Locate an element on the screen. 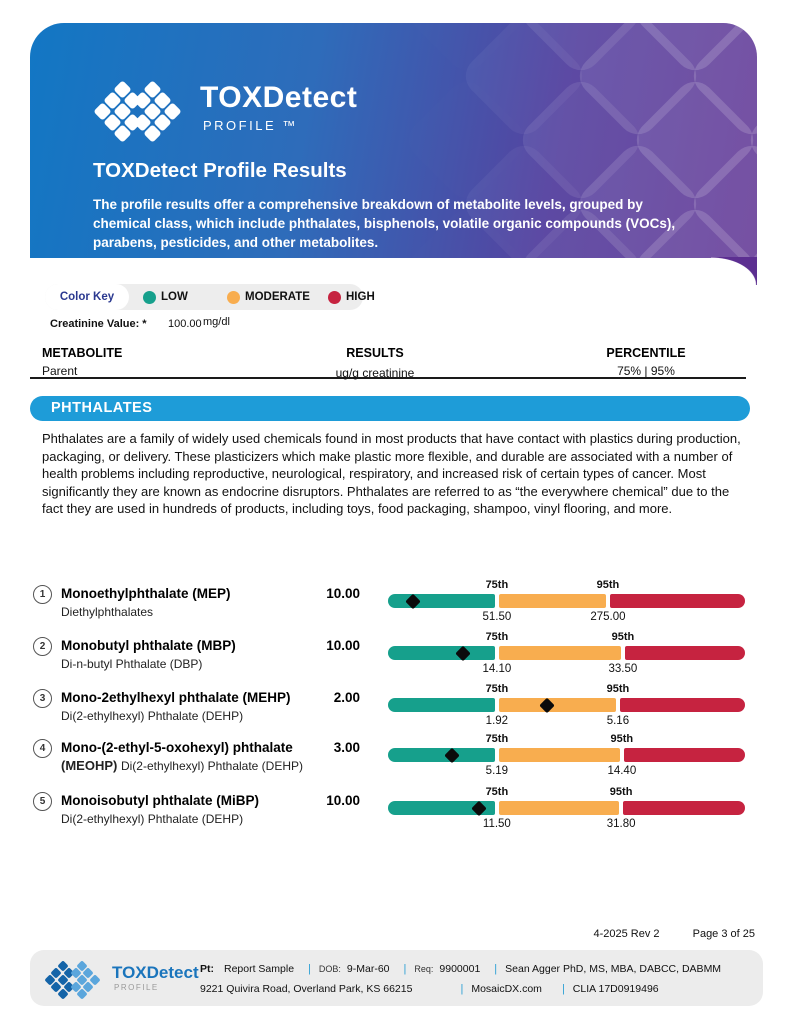 The height and width of the screenshot is (1024, 793). logo-diamonds-icon is located at coordinates (142, 112).